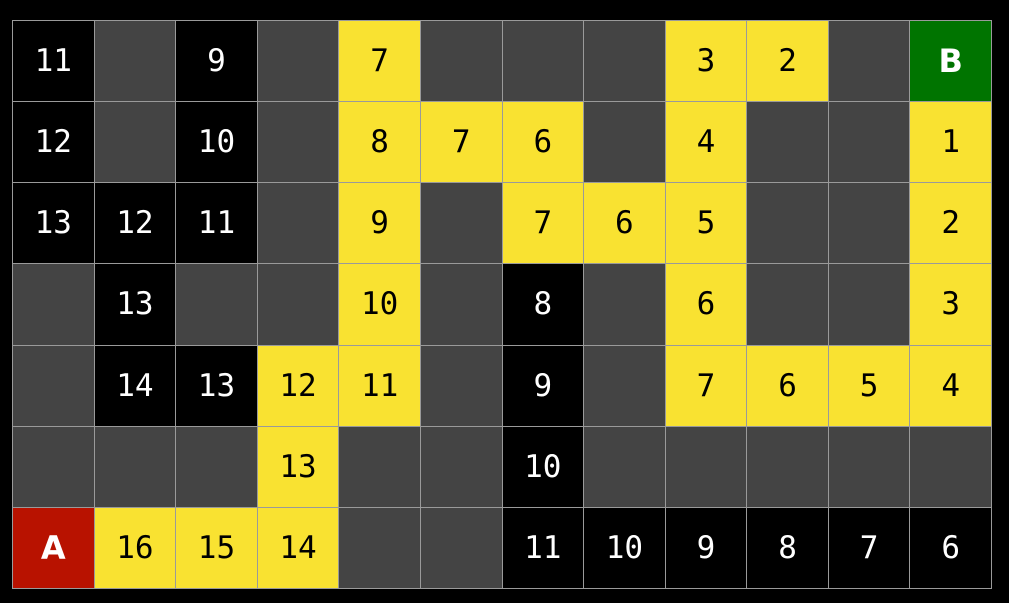 This screenshot has width=1009, height=603. What do you see at coordinates (543, 143) in the screenshot?
I see `path-cell-r1-c6: 6` at bounding box center [543, 143].